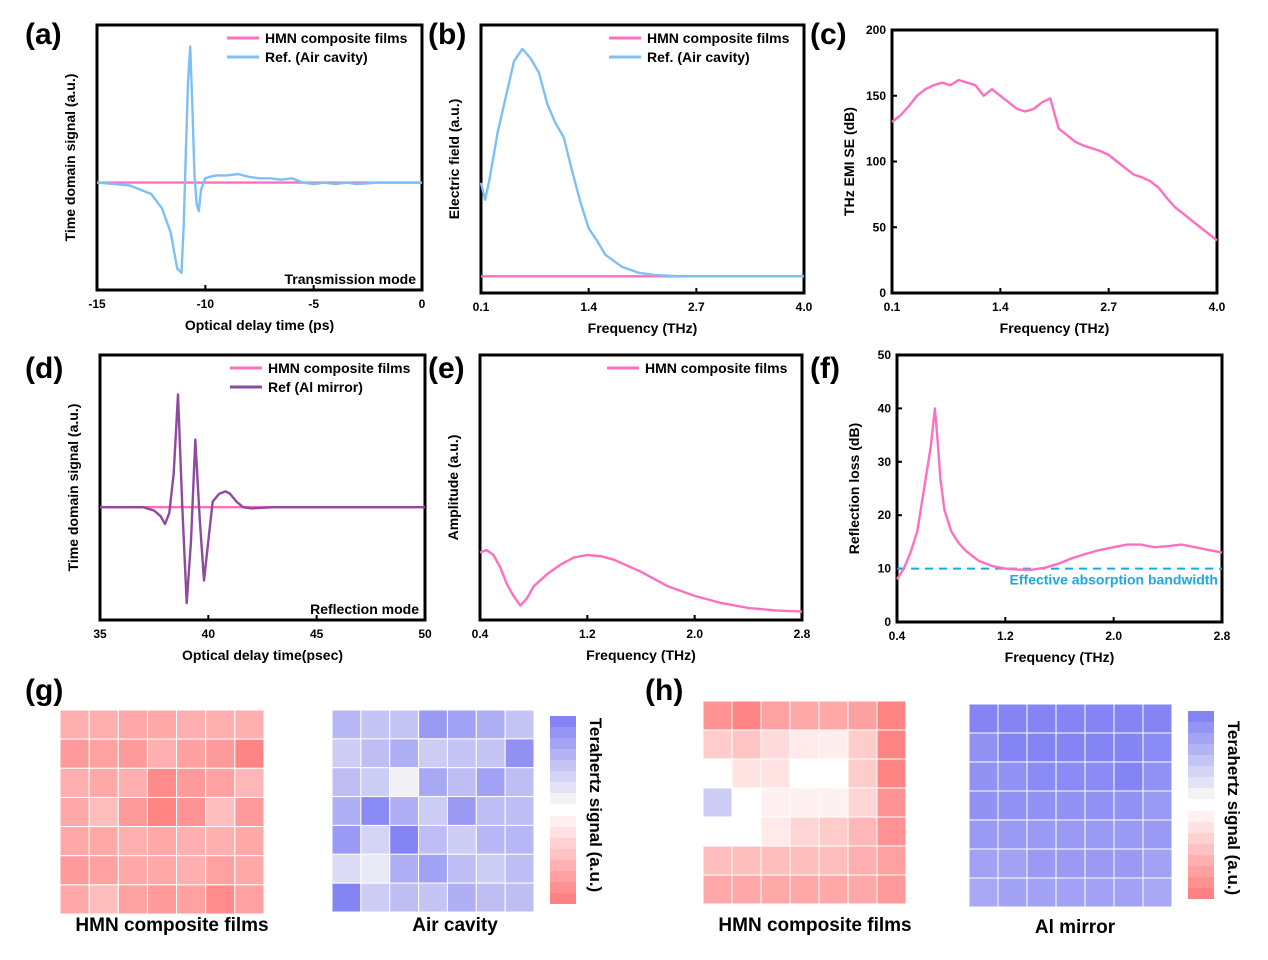 Image resolution: width=1268 pixels, height=960 pixels. I want to click on y-tick-label: 50, so click(885, 355).